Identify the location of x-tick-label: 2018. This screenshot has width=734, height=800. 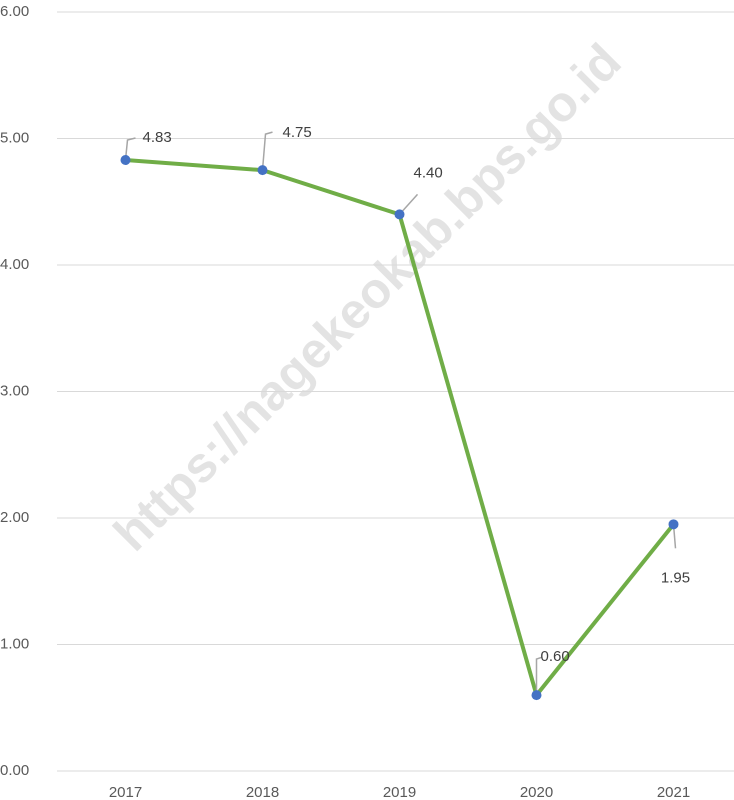
(262, 792).